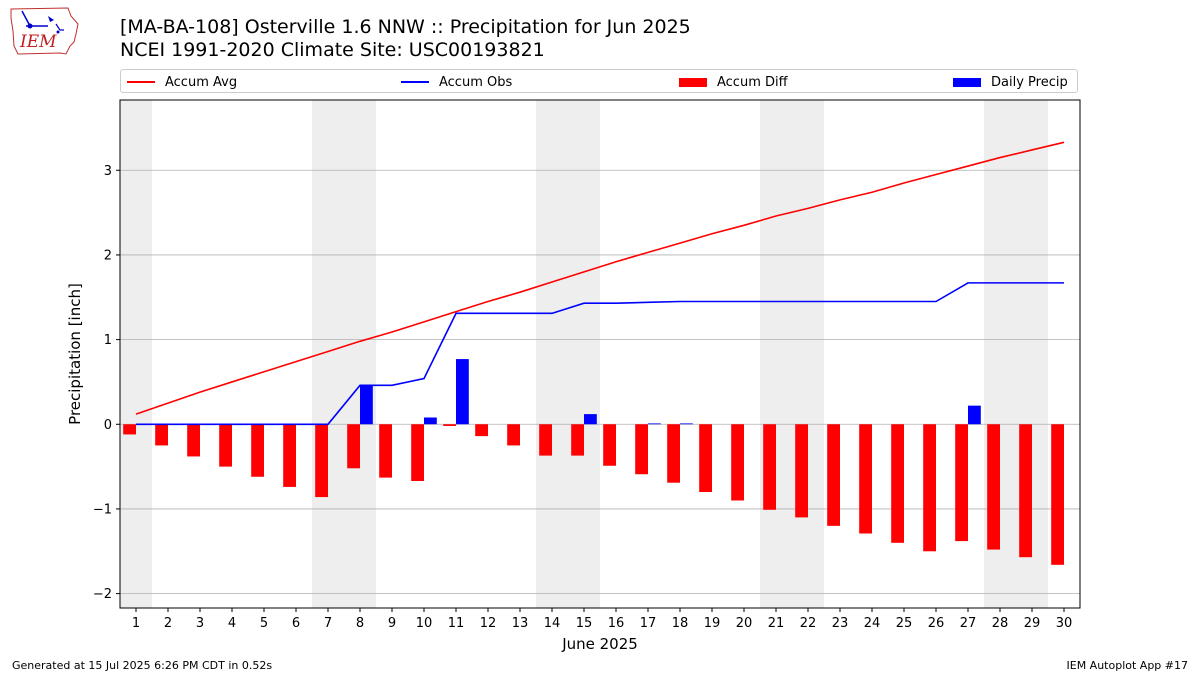 The height and width of the screenshot is (675, 1200). What do you see at coordinates (808, 623) in the screenshot?
I see `x-tick-label-22: 22` at bounding box center [808, 623].